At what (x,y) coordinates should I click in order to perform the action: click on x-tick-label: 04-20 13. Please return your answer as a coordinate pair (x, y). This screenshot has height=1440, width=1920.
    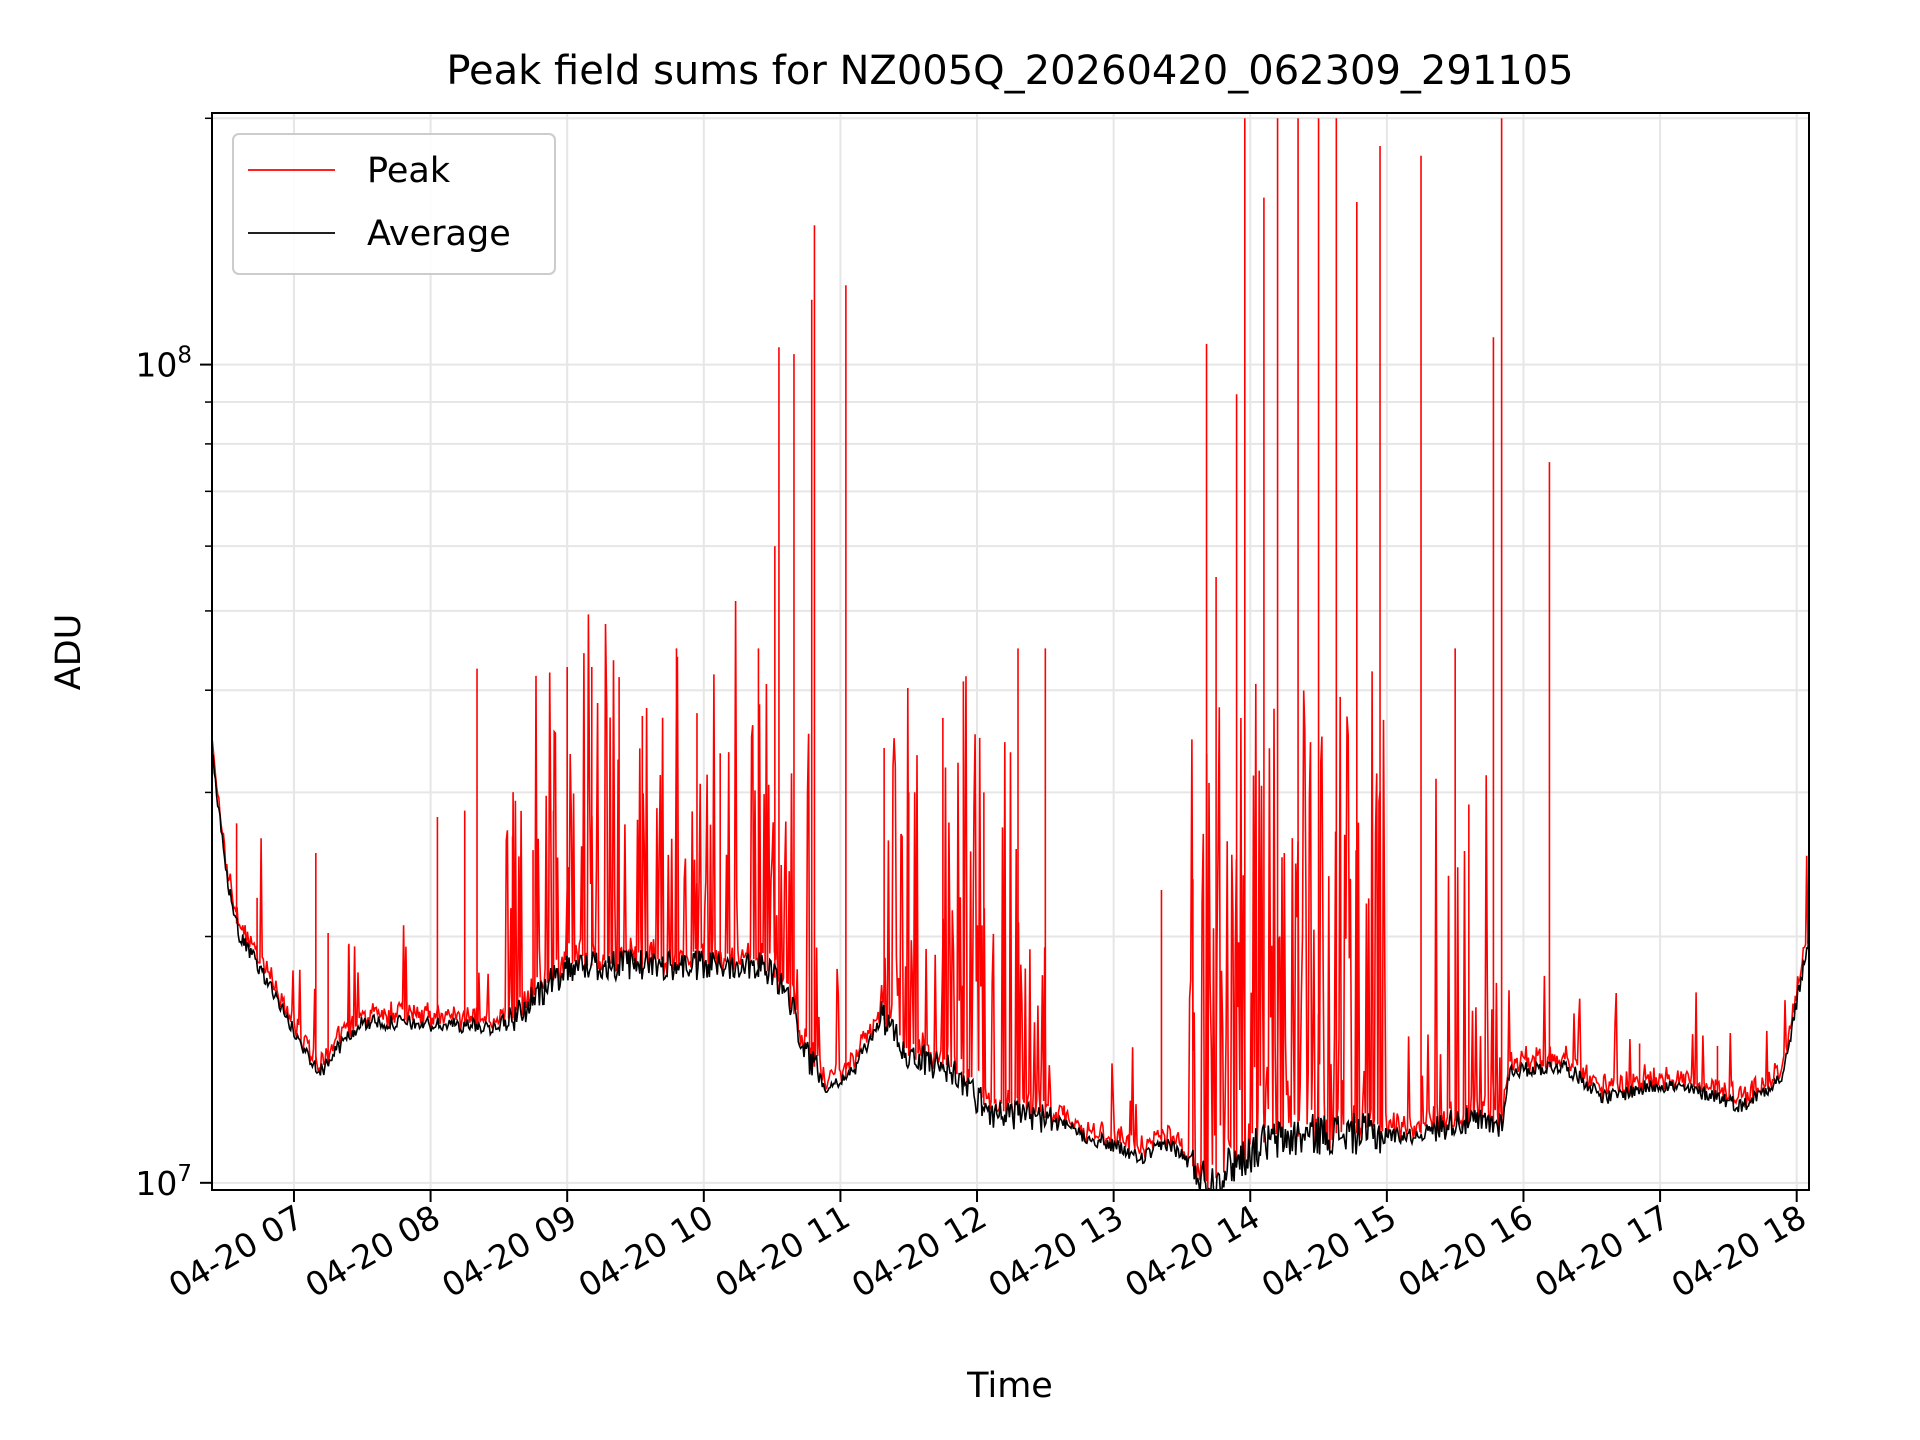
    Looking at the image, I should click on (1056, 1251).